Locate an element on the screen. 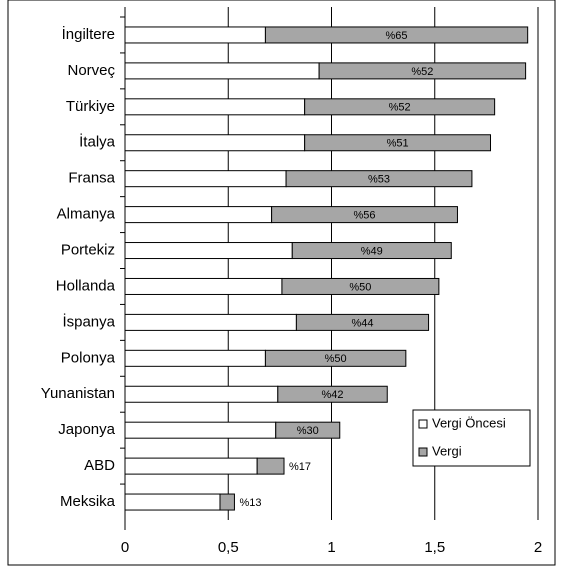  y-tick-label: Yunanistan is located at coordinates (78, 393).